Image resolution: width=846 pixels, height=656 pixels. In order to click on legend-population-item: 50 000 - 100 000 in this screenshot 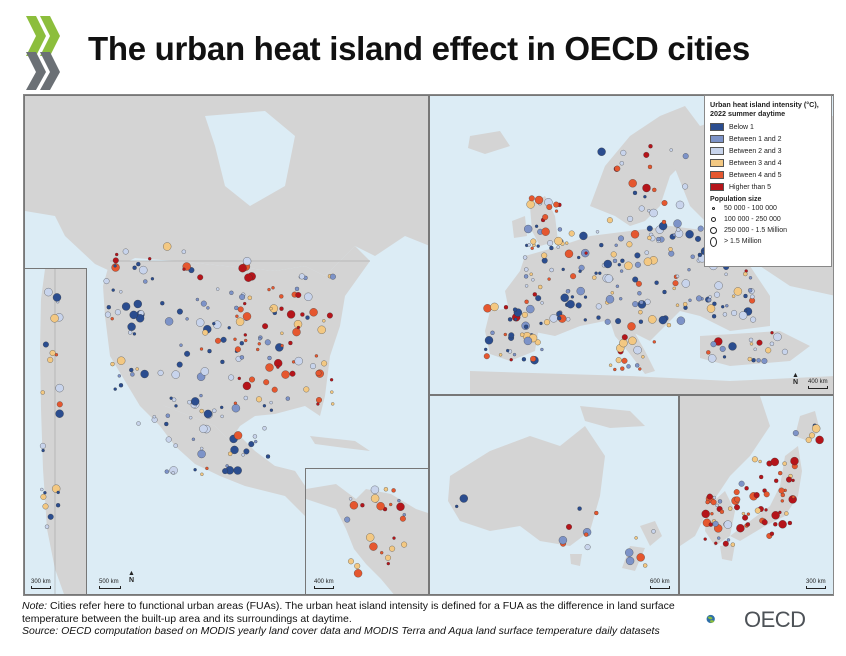, I will do `click(768, 208)`.